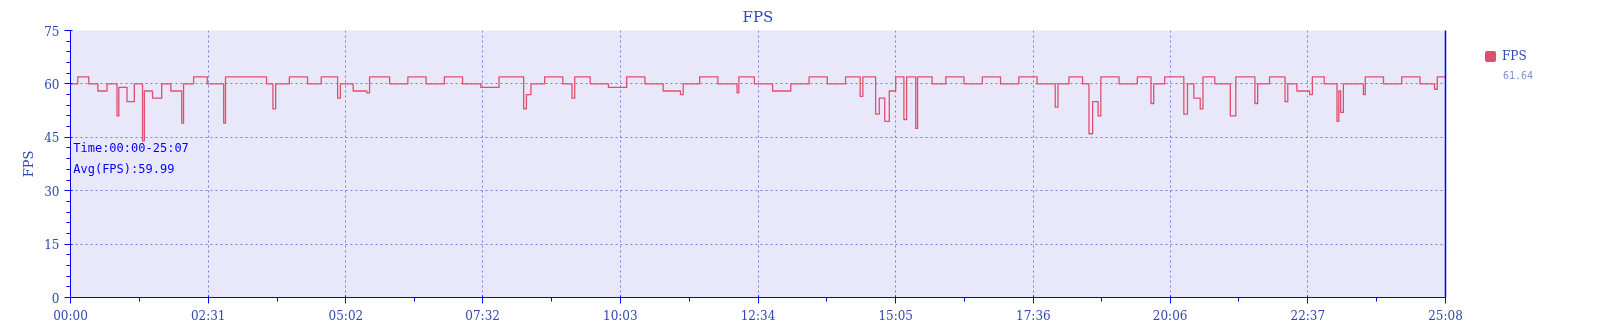 The height and width of the screenshot is (331, 1614). What do you see at coordinates (1170, 315) in the screenshot?
I see `x-tick-label: 20:06` at bounding box center [1170, 315].